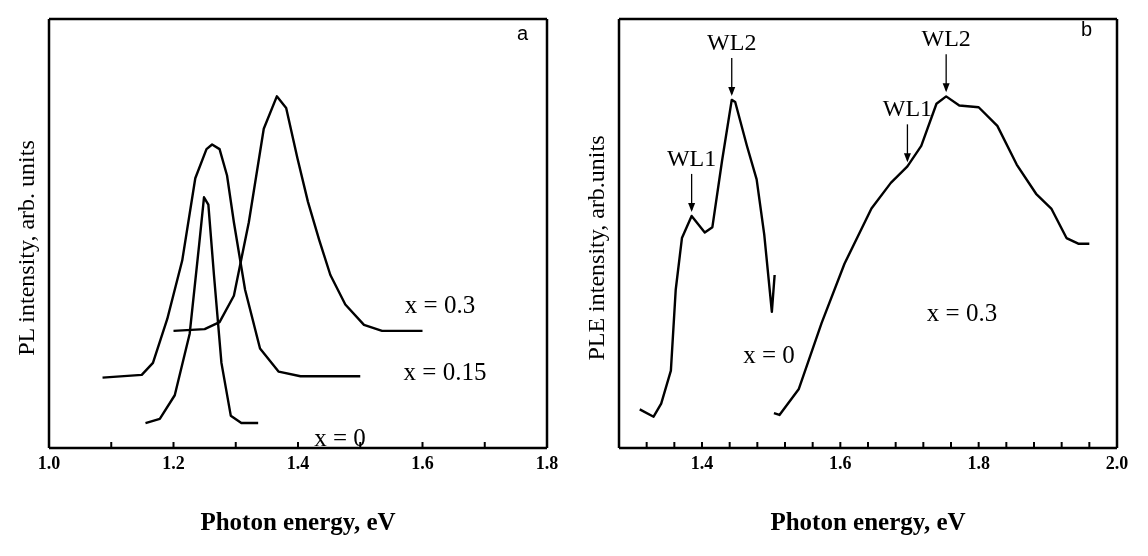 This screenshot has height=556, width=1148. I want to click on x-tick-label: 1.2, so click(173, 462).